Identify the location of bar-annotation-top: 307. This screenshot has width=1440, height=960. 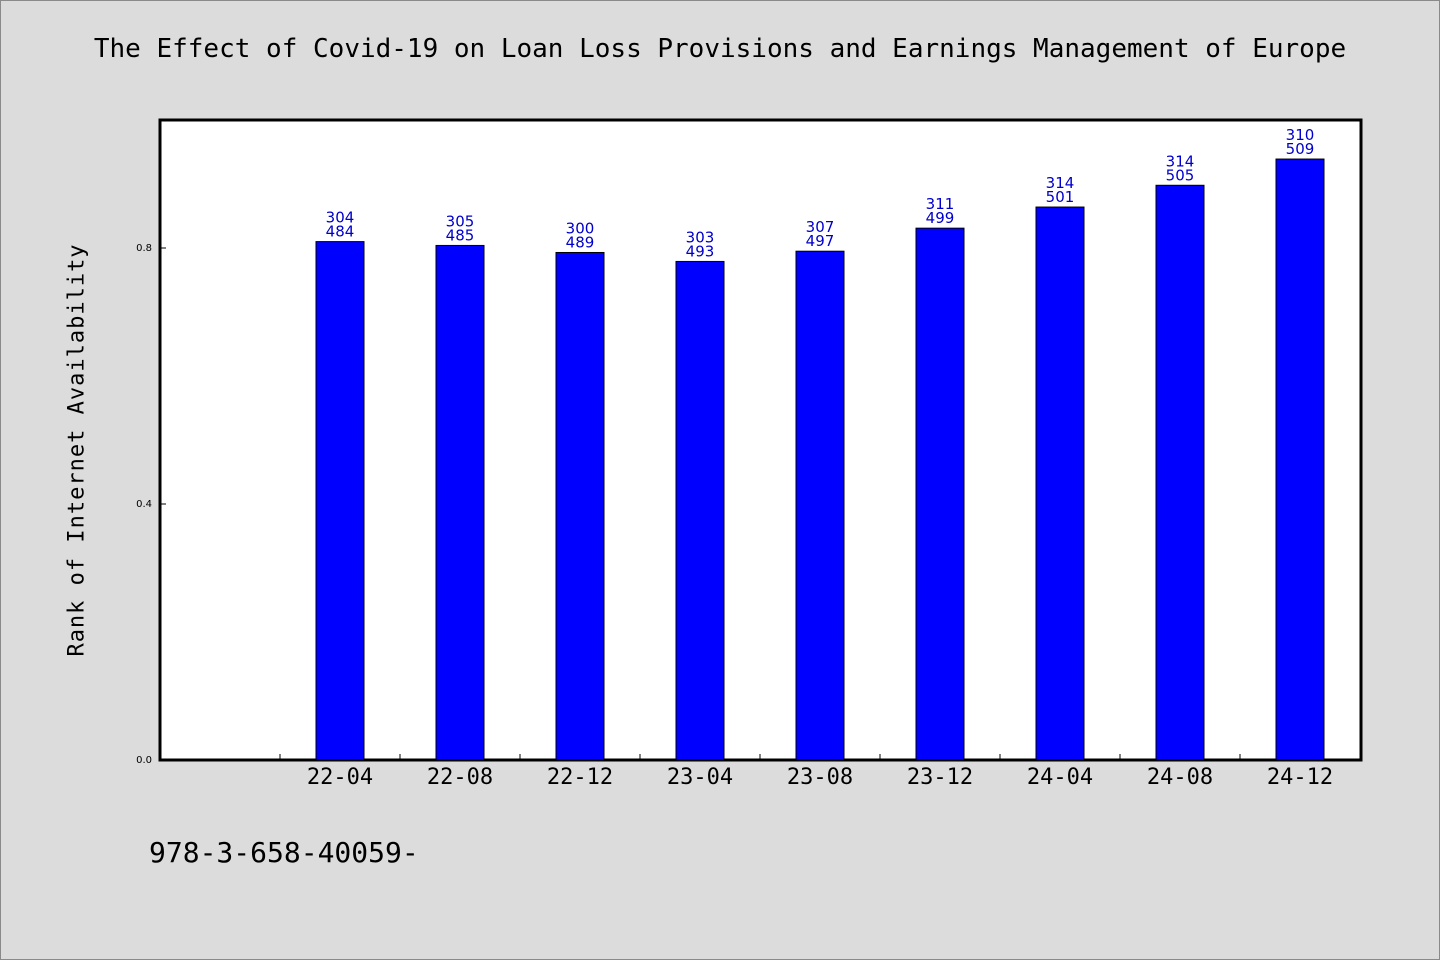
(820, 227).